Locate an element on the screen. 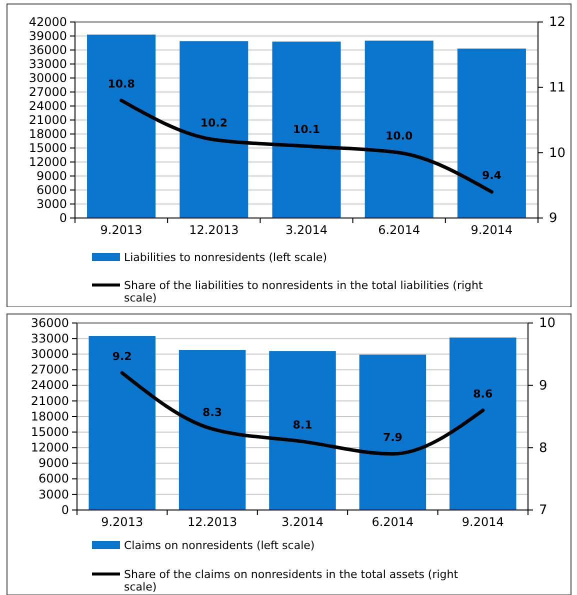 The width and height of the screenshot is (577, 595). y2-tick-label: 12 is located at coordinates (557, 22).